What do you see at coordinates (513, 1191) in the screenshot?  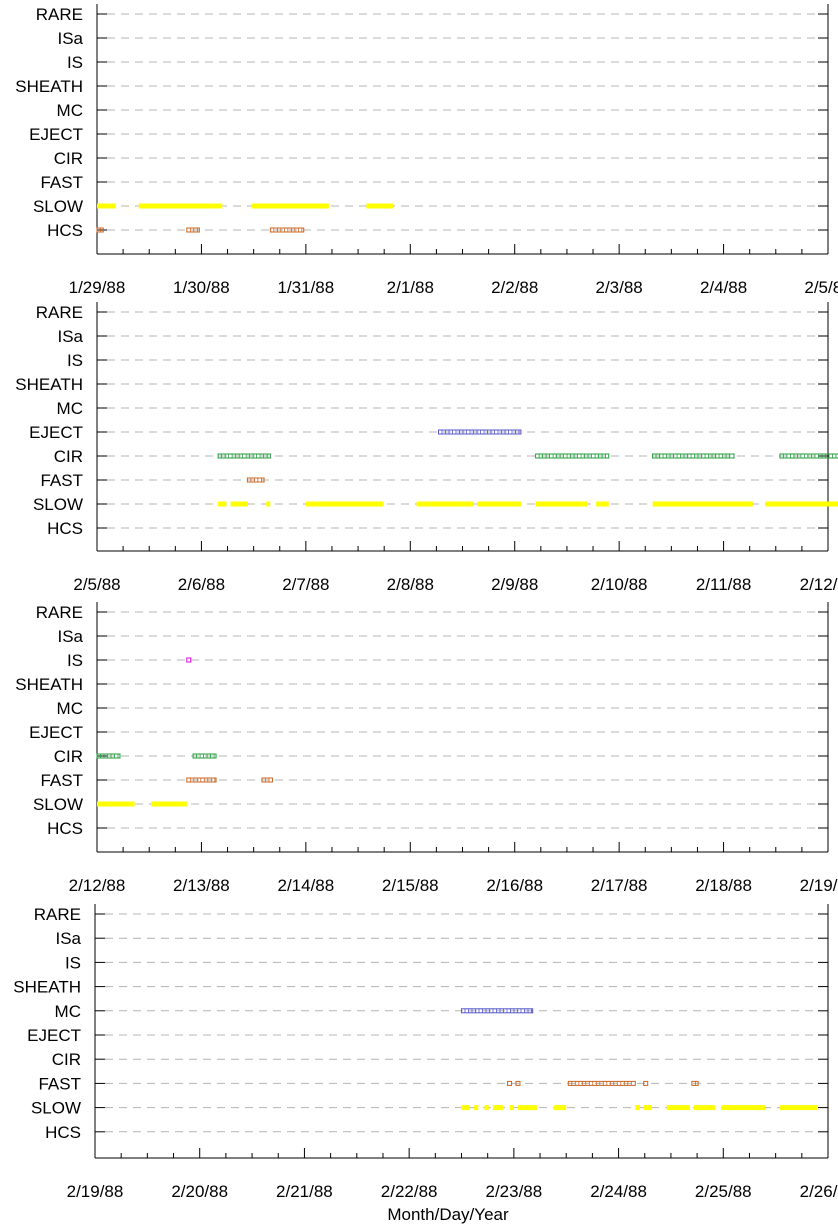 I see `x-tick-label: 2/23/88` at bounding box center [513, 1191].